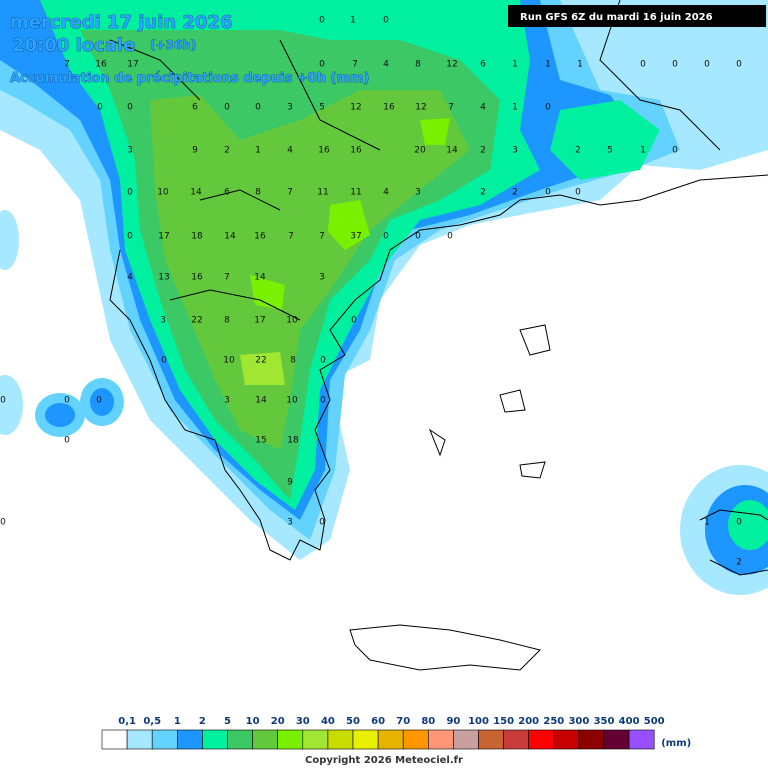 This screenshot has height=768, width=768. What do you see at coordinates (654, 721) in the screenshot?
I see `legend-label: 500` at bounding box center [654, 721].